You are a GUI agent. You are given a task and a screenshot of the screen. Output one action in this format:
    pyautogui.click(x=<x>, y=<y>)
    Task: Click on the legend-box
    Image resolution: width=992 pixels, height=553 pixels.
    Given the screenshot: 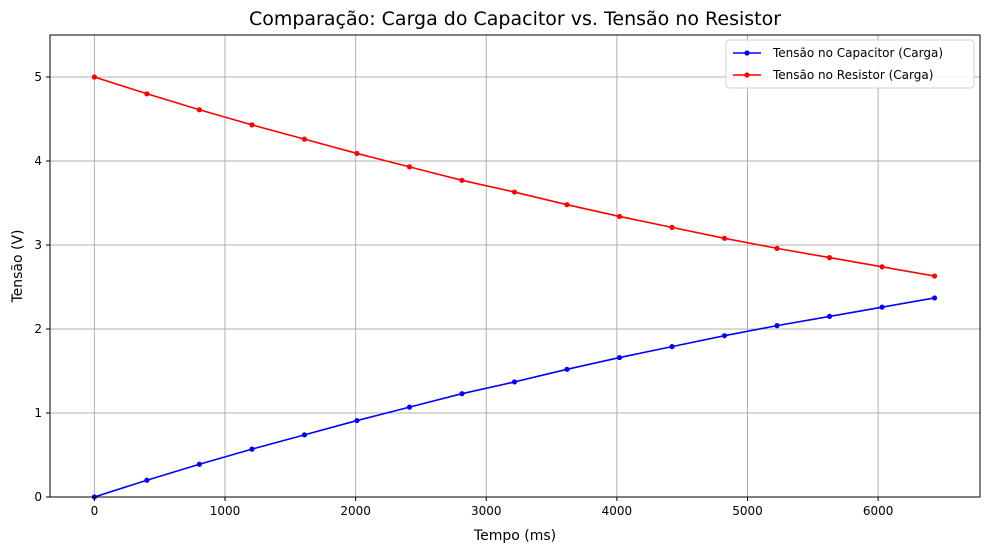 What is the action you would take?
    pyautogui.click(x=850, y=64)
    